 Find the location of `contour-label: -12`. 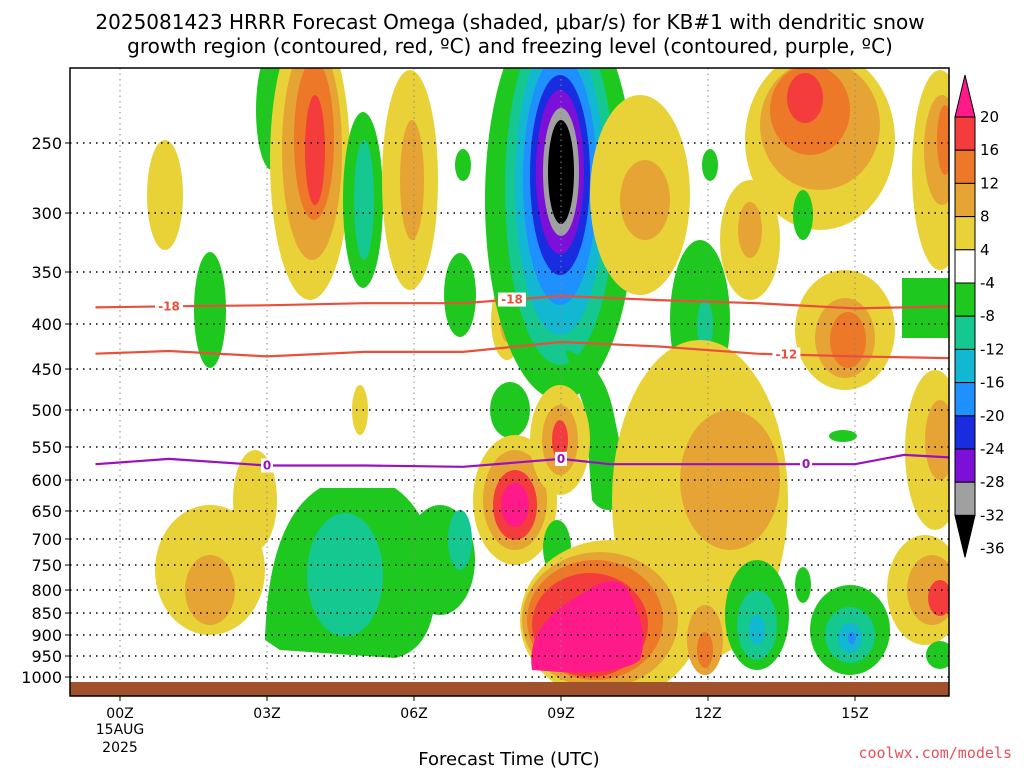

contour-label: -12 is located at coordinates (787, 355).